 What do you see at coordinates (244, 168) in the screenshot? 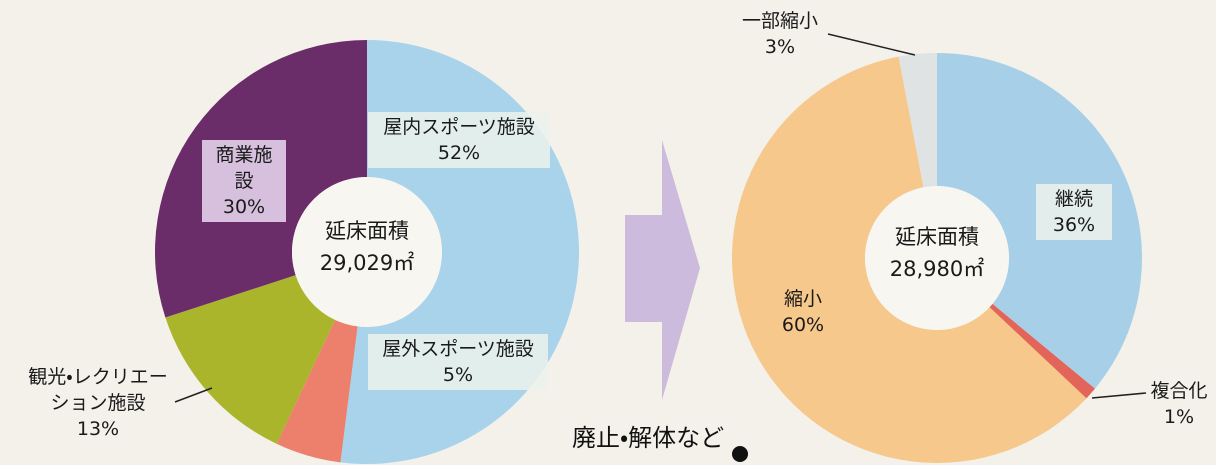
I see `category-label: 商業施設` at bounding box center [244, 168].